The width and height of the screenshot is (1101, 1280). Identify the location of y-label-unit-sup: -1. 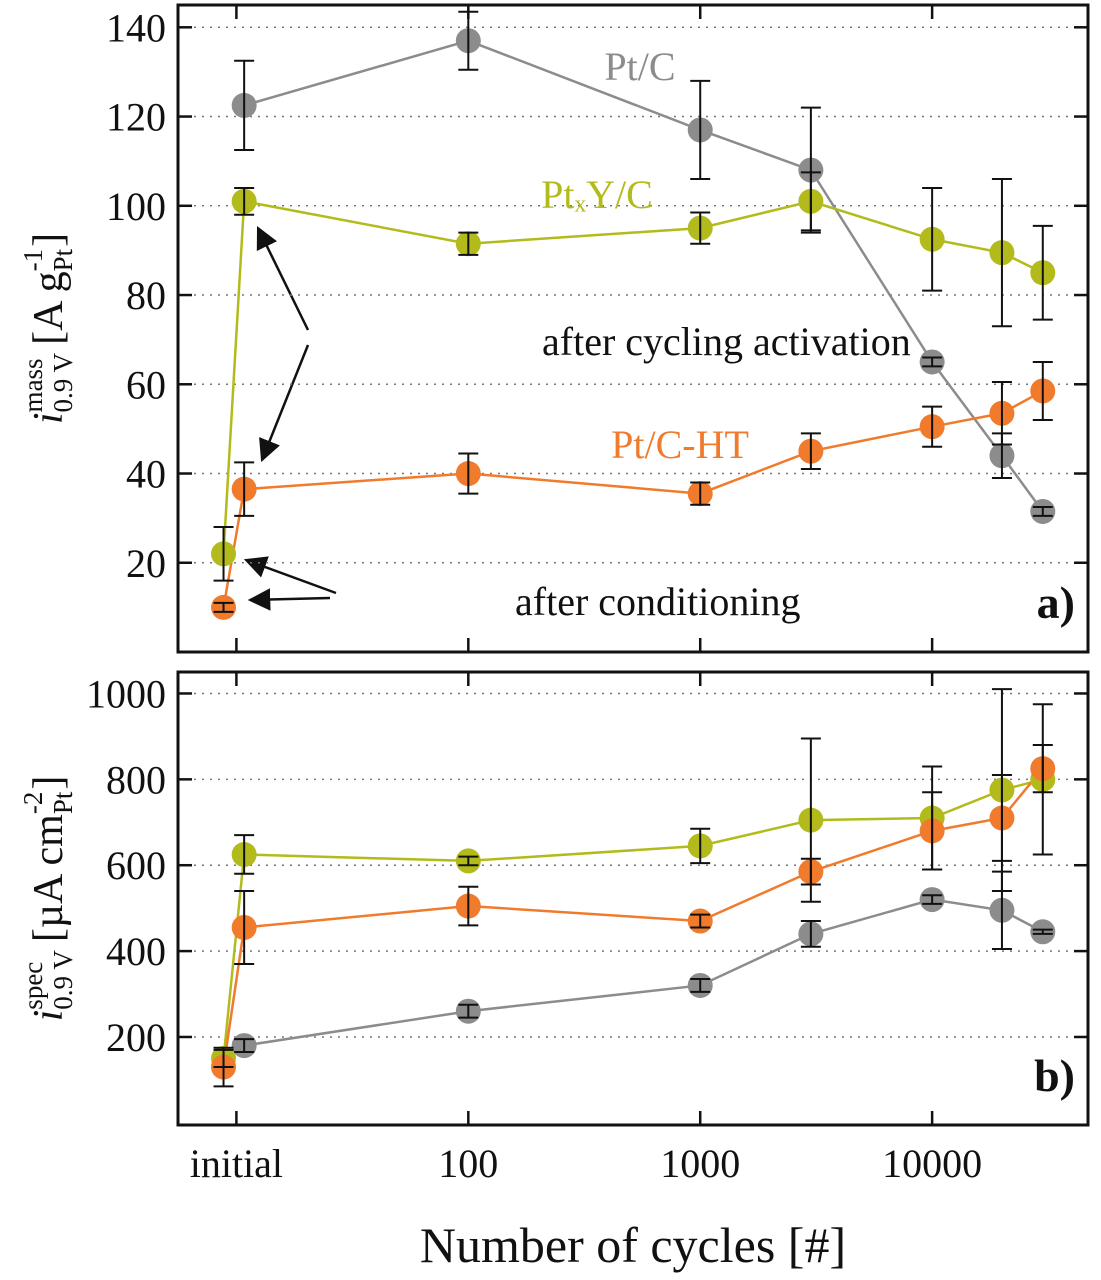
(33, 260).